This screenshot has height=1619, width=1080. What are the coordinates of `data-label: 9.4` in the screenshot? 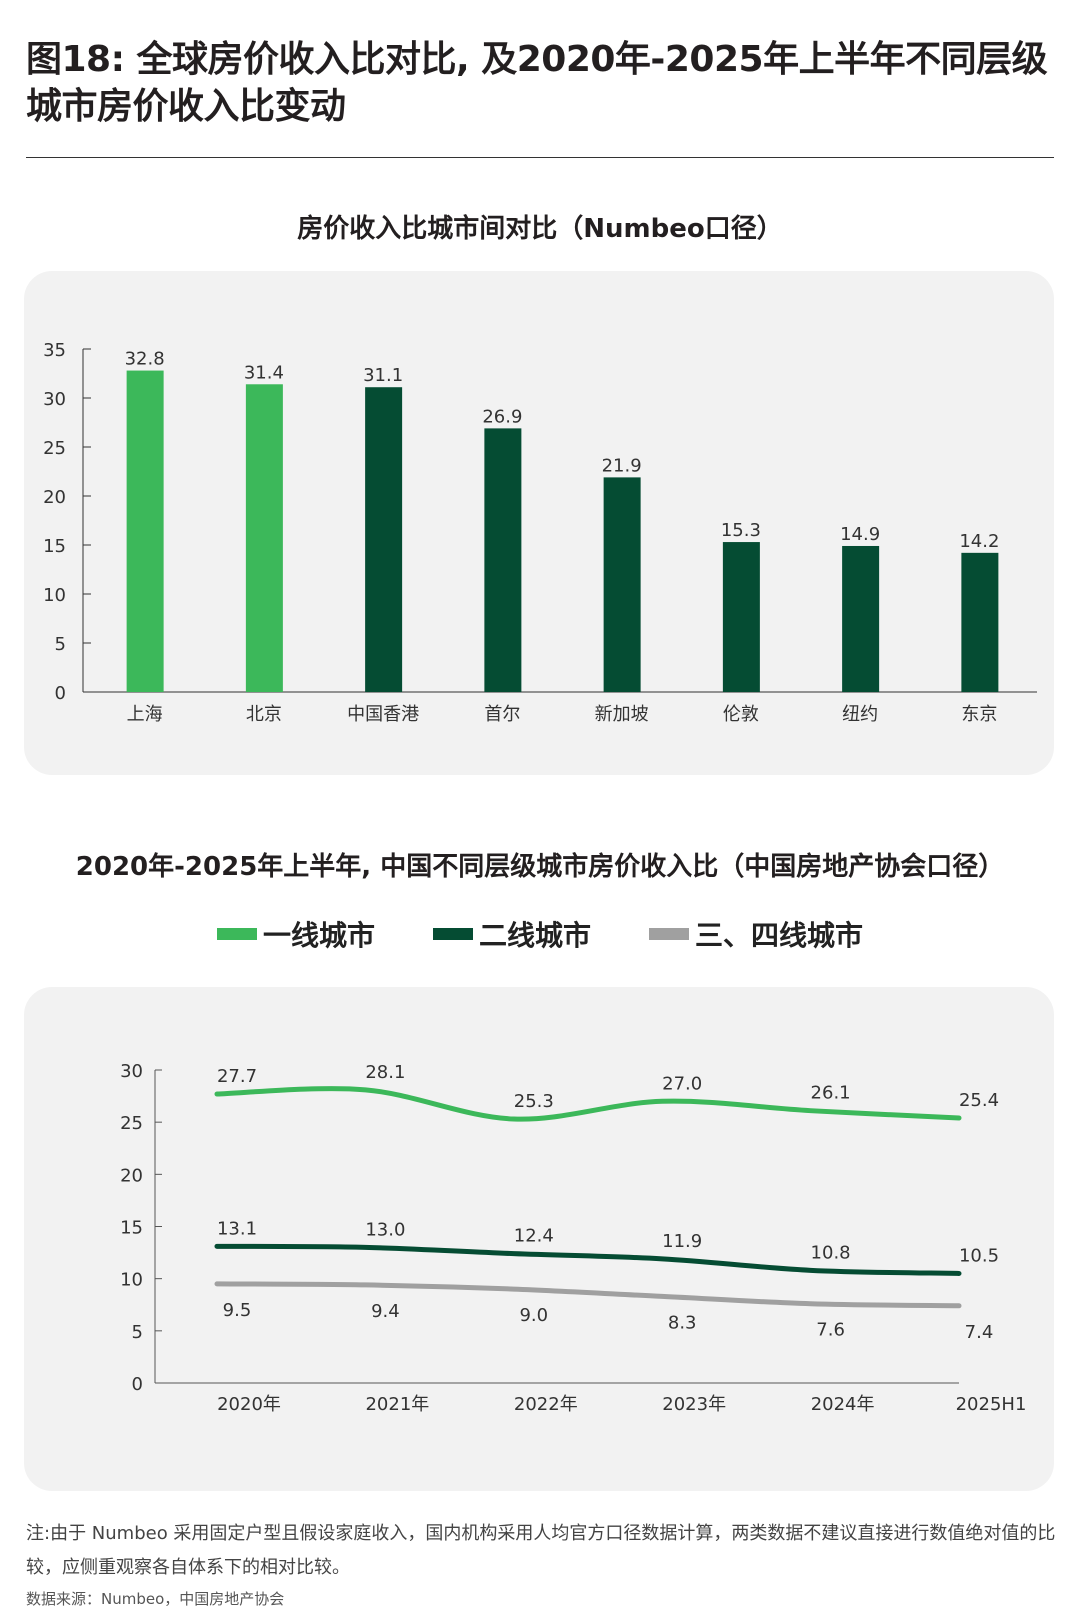 It's located at (385, 1311).